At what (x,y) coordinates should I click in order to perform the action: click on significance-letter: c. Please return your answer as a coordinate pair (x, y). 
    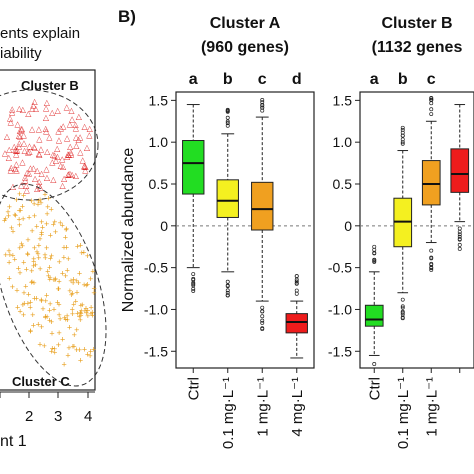
    Looking at the image, I should click on (262, 79).